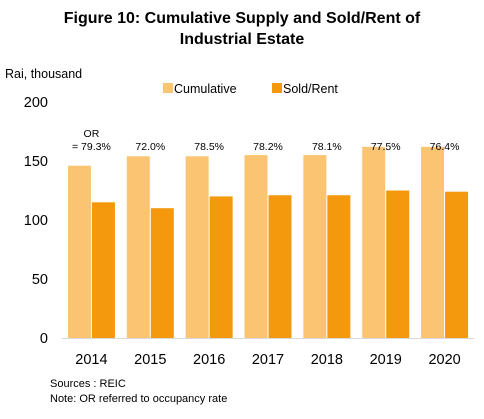  Describe the element at coordinates (327, 360) in the screenshot. I see `x-tick-label: 2018` at that location.